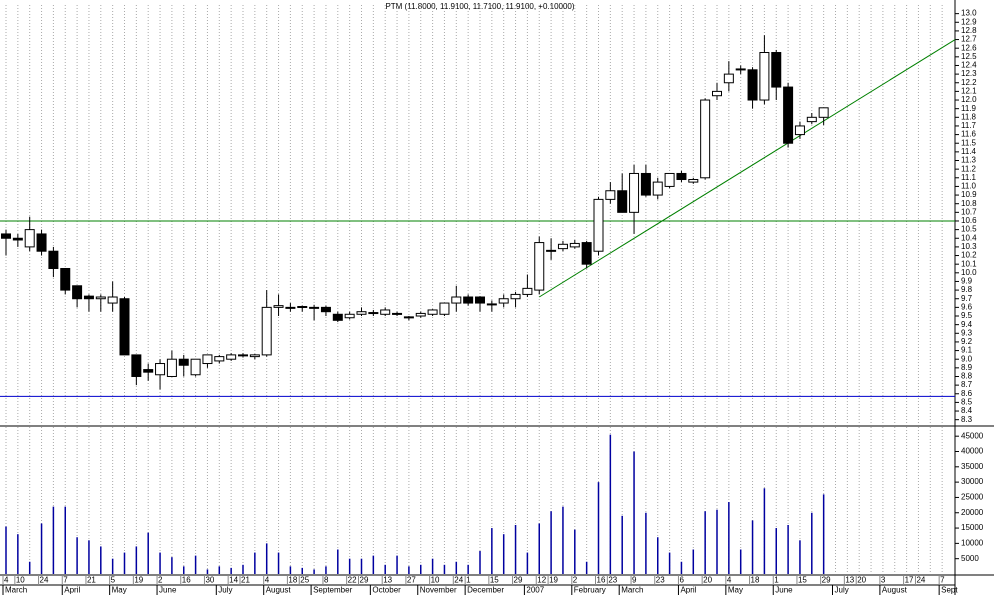  What do you see at coordinates (967, 341) in the screenshot?
I see `y-tick-label: 9.2` at bounding box center [967, 341].